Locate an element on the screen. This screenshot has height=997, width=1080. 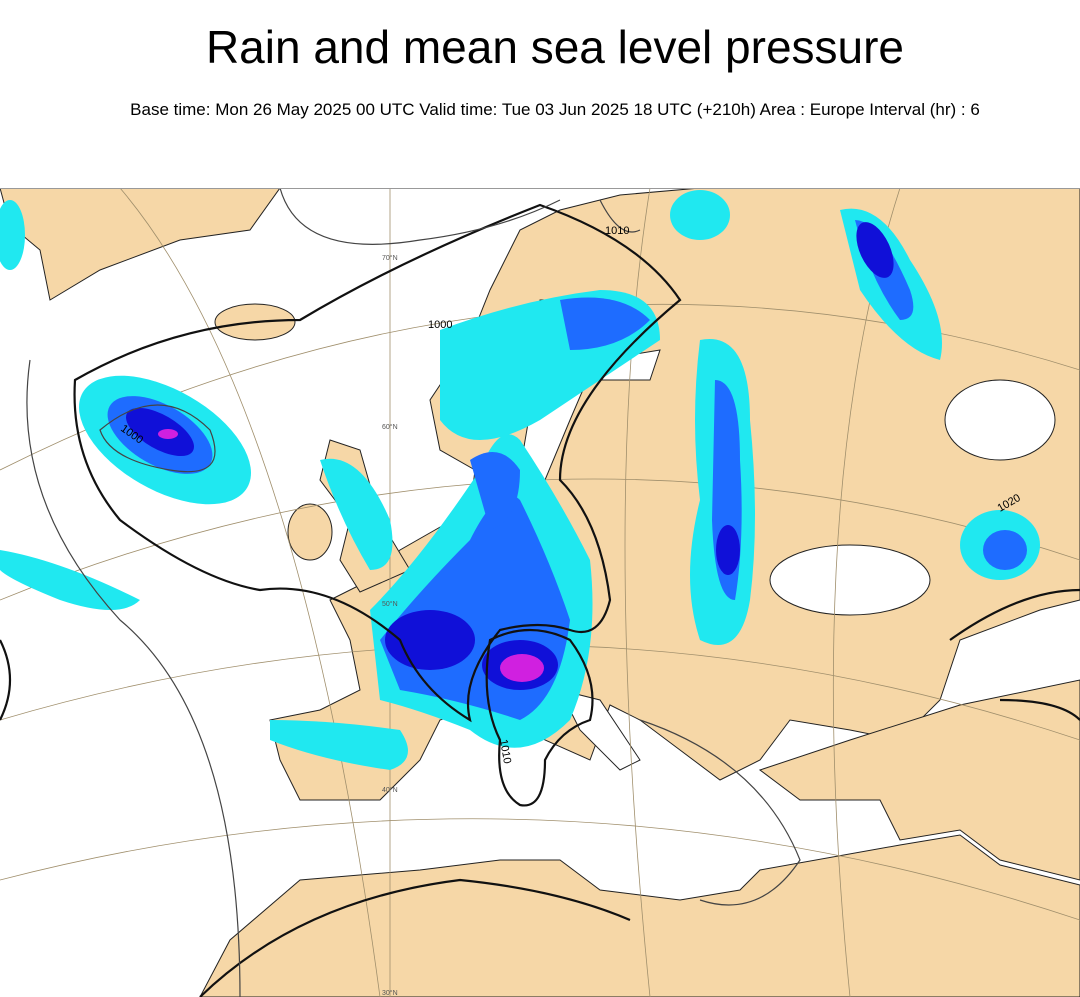
latitude-label: 30°N is located at coordinates (390, 993).